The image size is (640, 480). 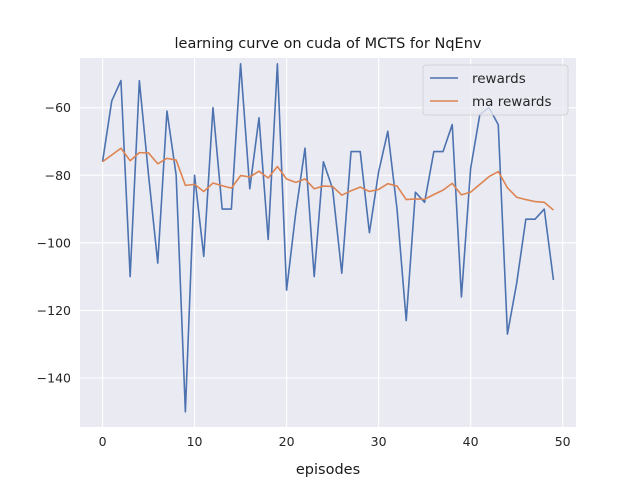 I want to click on legend-label: rewards, so click(x=499, y=79).